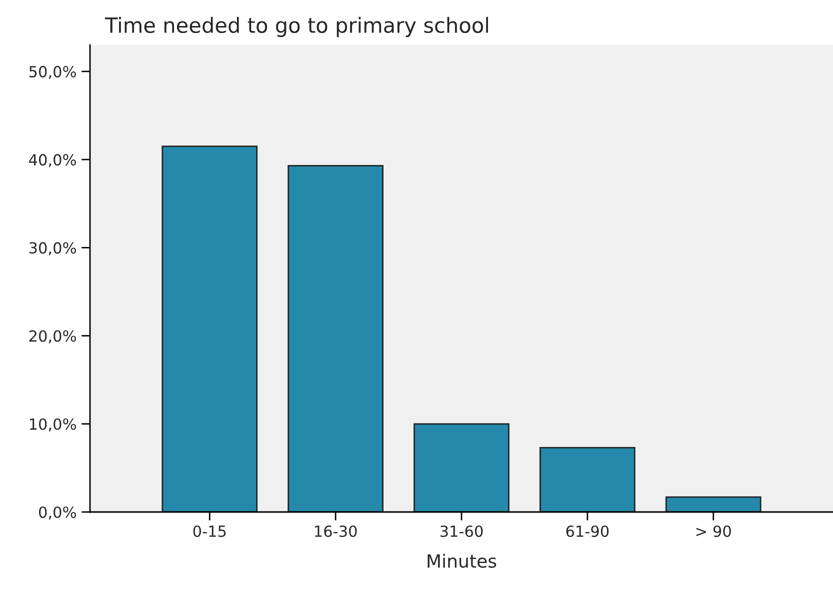 Image resolution: width=833 pixels, height=590 pixels. What do you see at coordinates (336, 531) in the screenshot?
I see `x-tick-label: 16-30` at bounding box center [336, 531].